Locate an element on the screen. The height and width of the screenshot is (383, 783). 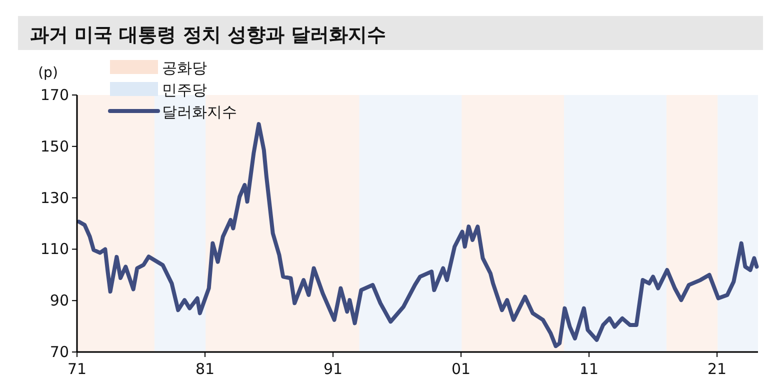
legend-label: 달러화지수 is located at coordinates (199, 112).